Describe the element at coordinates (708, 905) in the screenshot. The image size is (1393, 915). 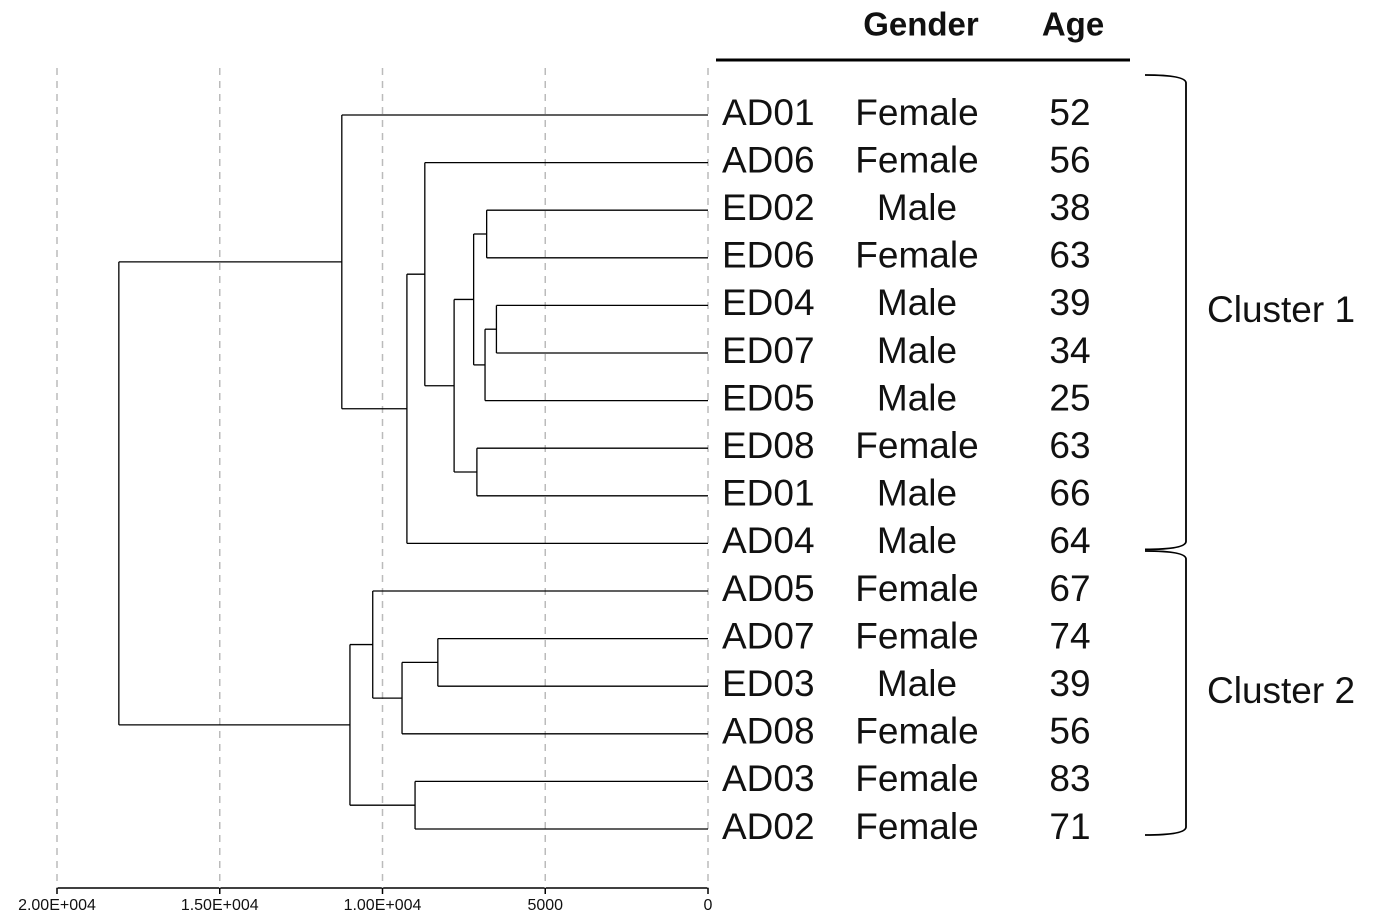
I see `x-tick-label: 0` at that location.